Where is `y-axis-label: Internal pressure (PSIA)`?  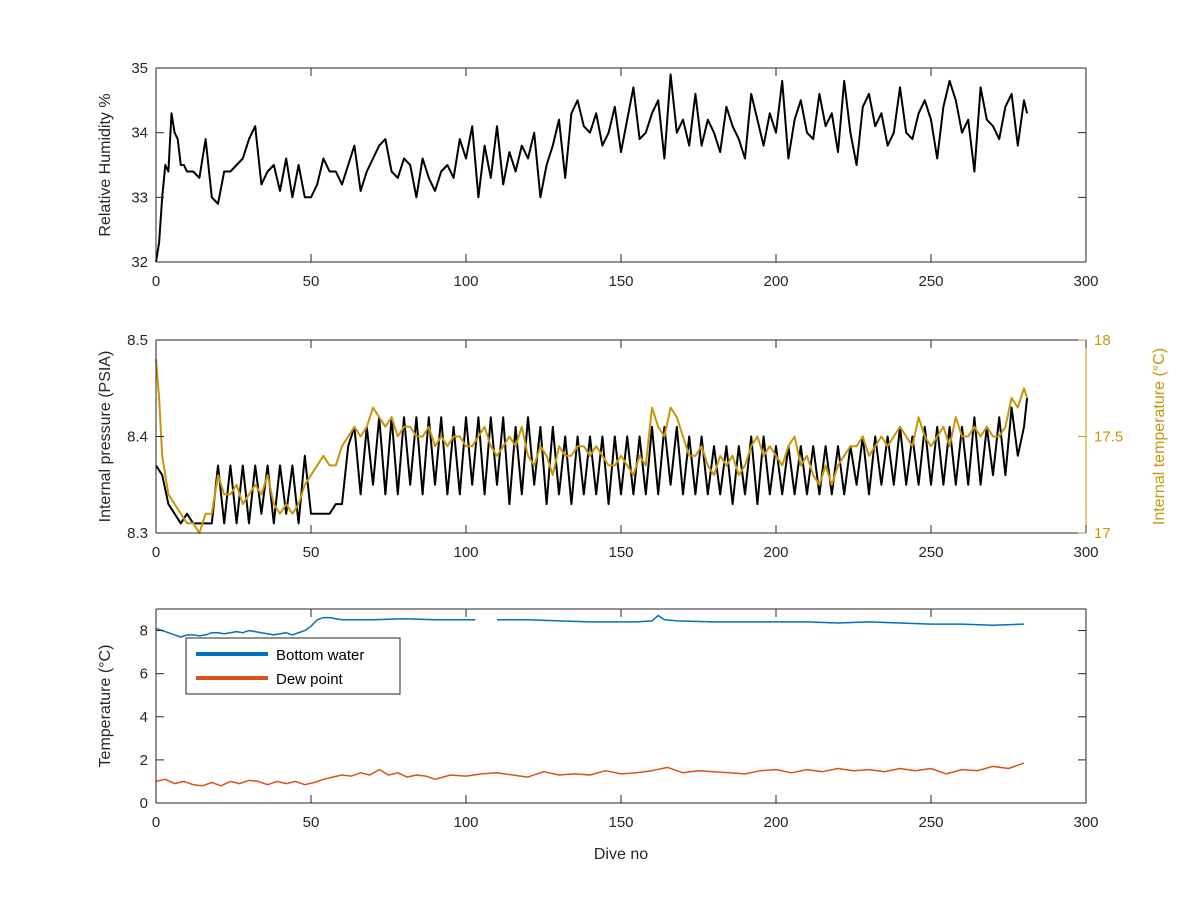
y-axis-label: Internal pressure (PSIA) is located at coordinates (105, 437).